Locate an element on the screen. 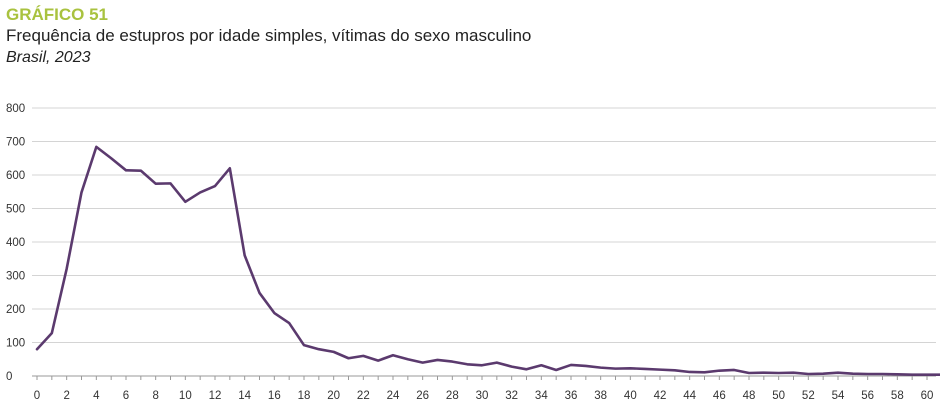 The image size is (940, 402). y-tick-label: 600 is located at coordinates (15, 176).